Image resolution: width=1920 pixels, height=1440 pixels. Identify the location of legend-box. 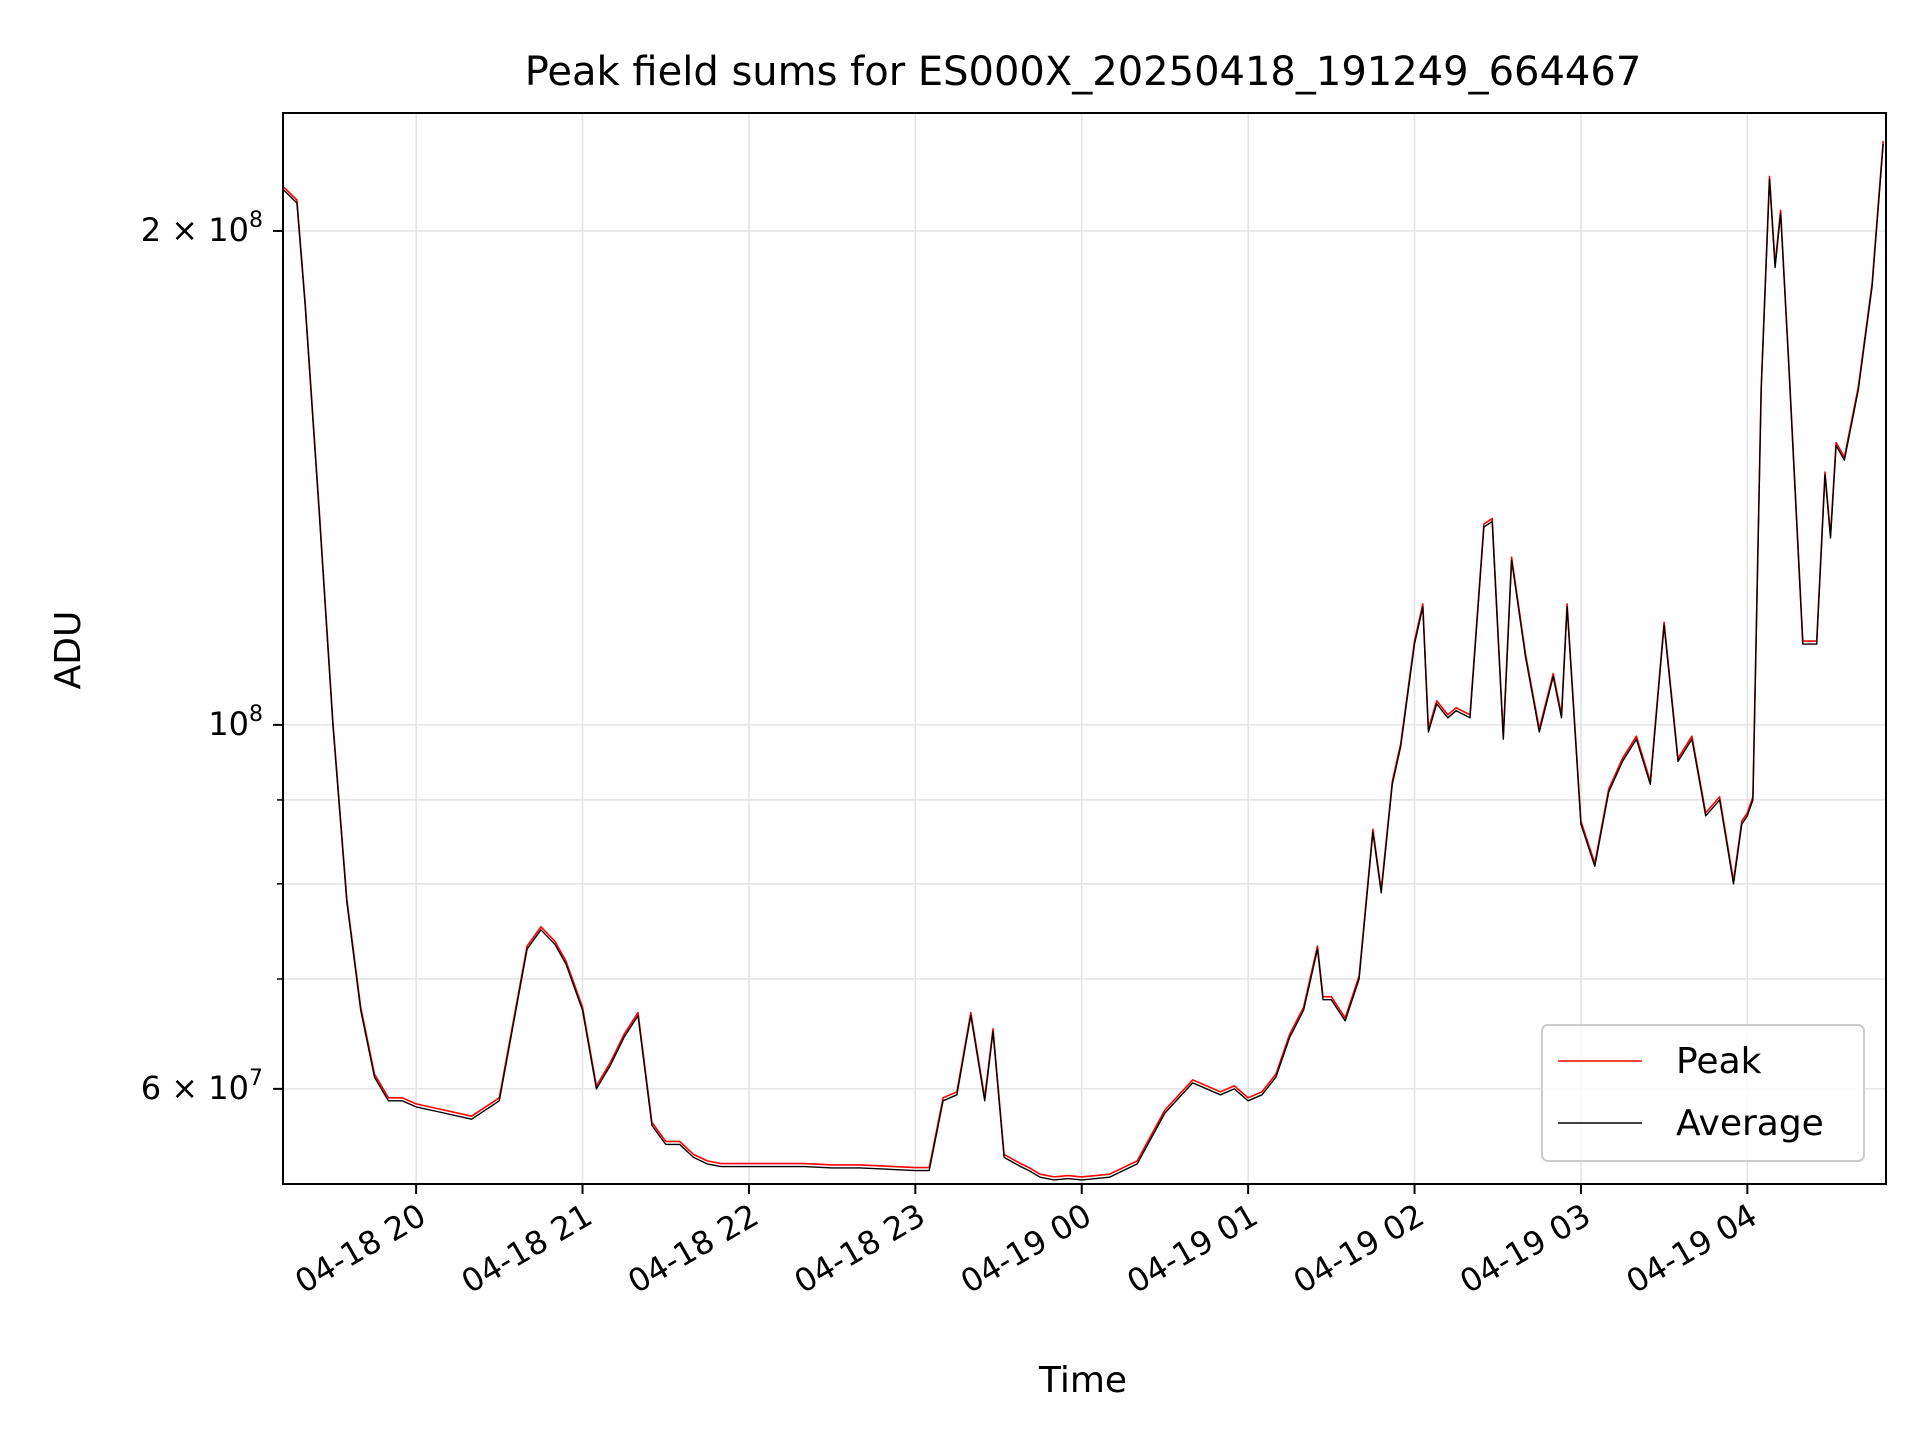
(1703, 1093).